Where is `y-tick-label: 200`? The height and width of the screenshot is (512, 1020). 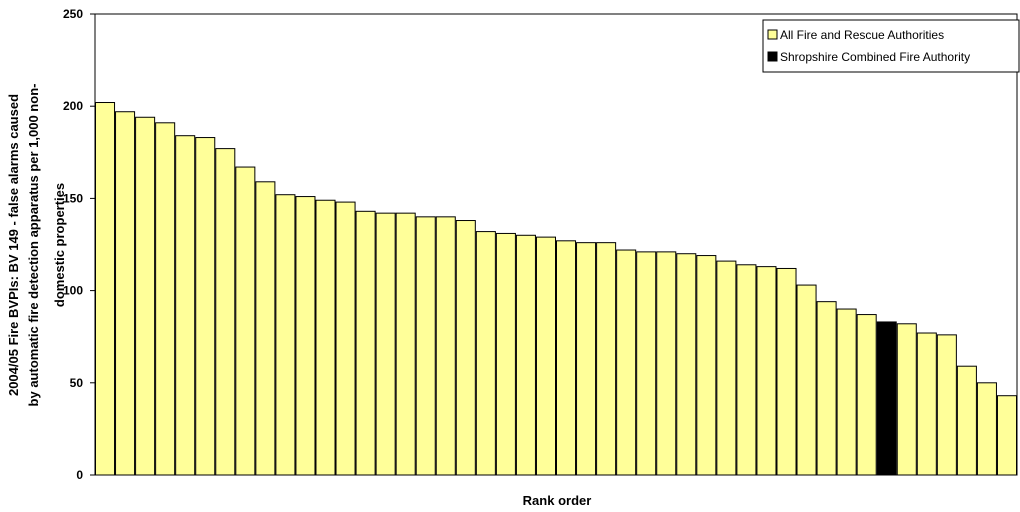 y-tick-label: 200 is located at coordinates (73, 106).